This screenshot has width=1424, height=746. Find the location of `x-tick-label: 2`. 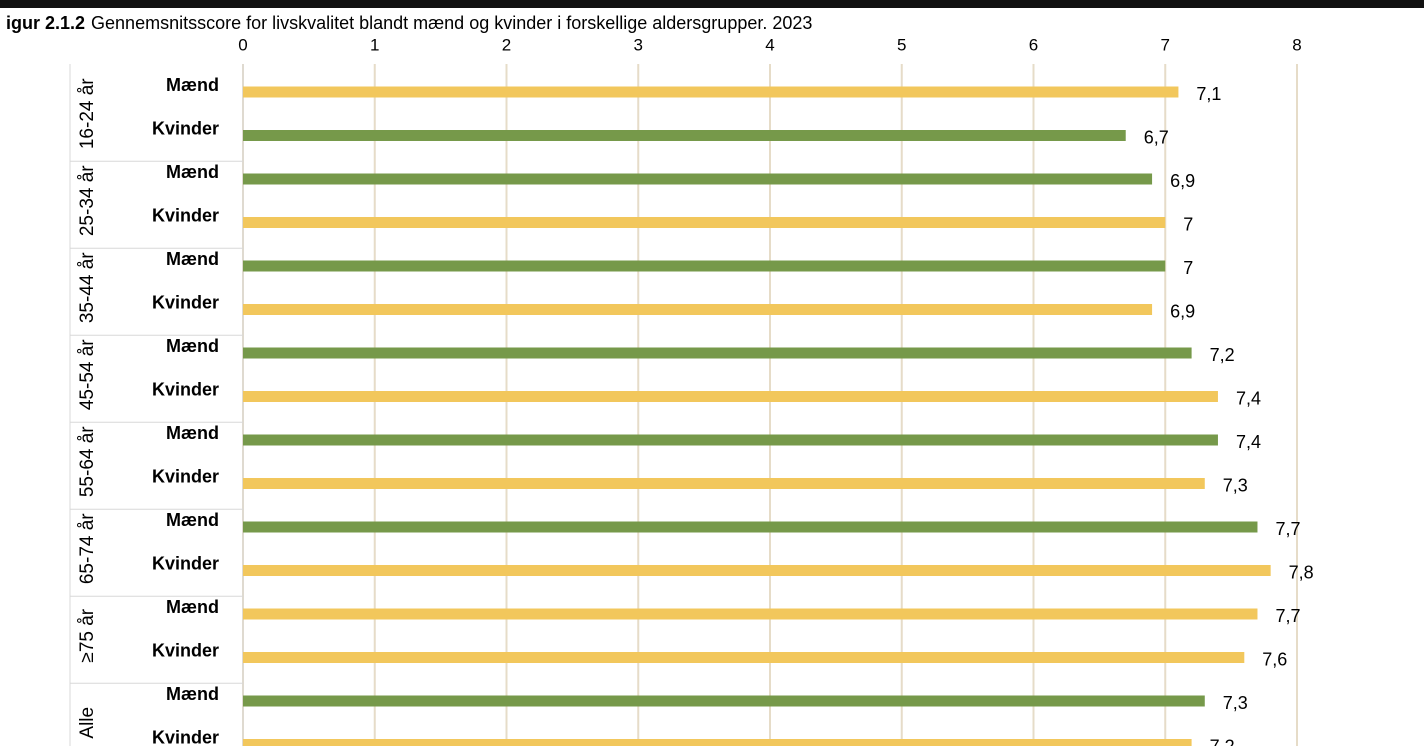

x-tick-label: 2 is located at coordinates (506, 44).